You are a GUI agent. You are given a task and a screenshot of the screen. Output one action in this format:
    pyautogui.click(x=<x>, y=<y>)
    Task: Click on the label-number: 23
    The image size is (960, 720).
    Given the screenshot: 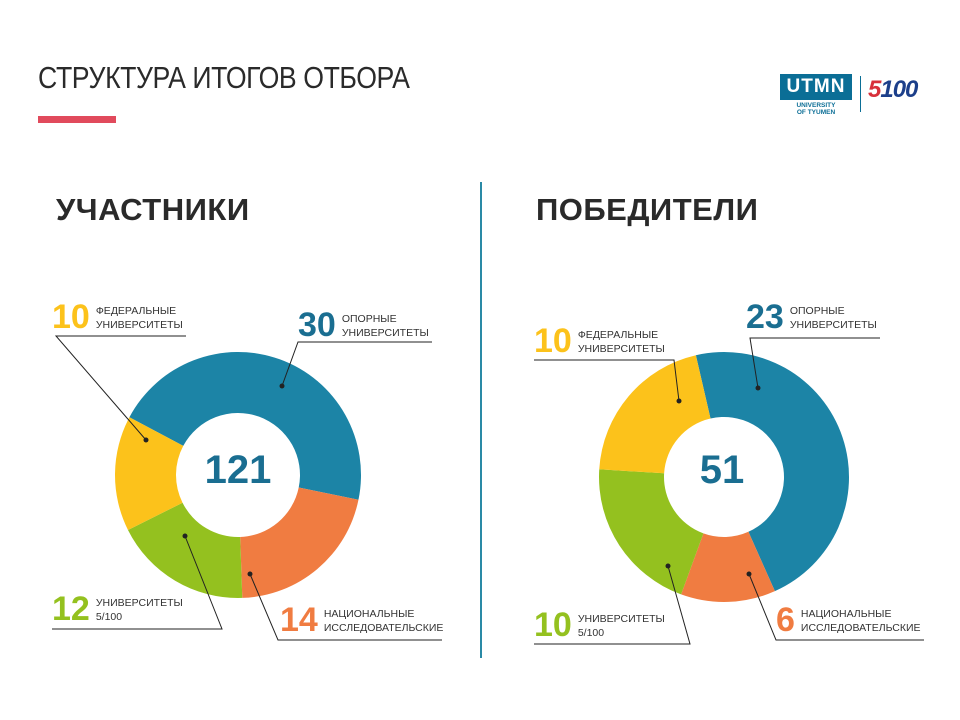 What is the action you would take?
    pyautogui.click(x=765, y=317)
    